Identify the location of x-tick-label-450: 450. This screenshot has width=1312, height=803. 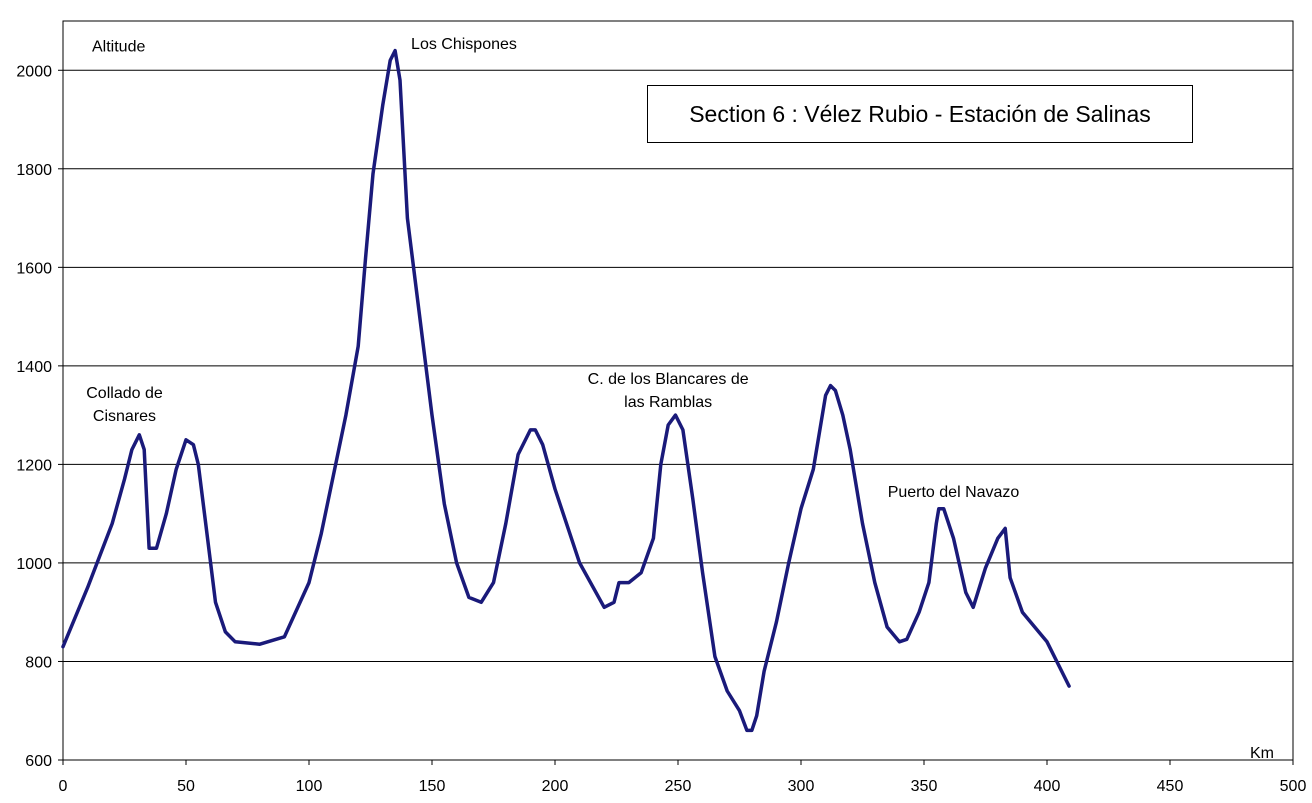
(1170, 786).